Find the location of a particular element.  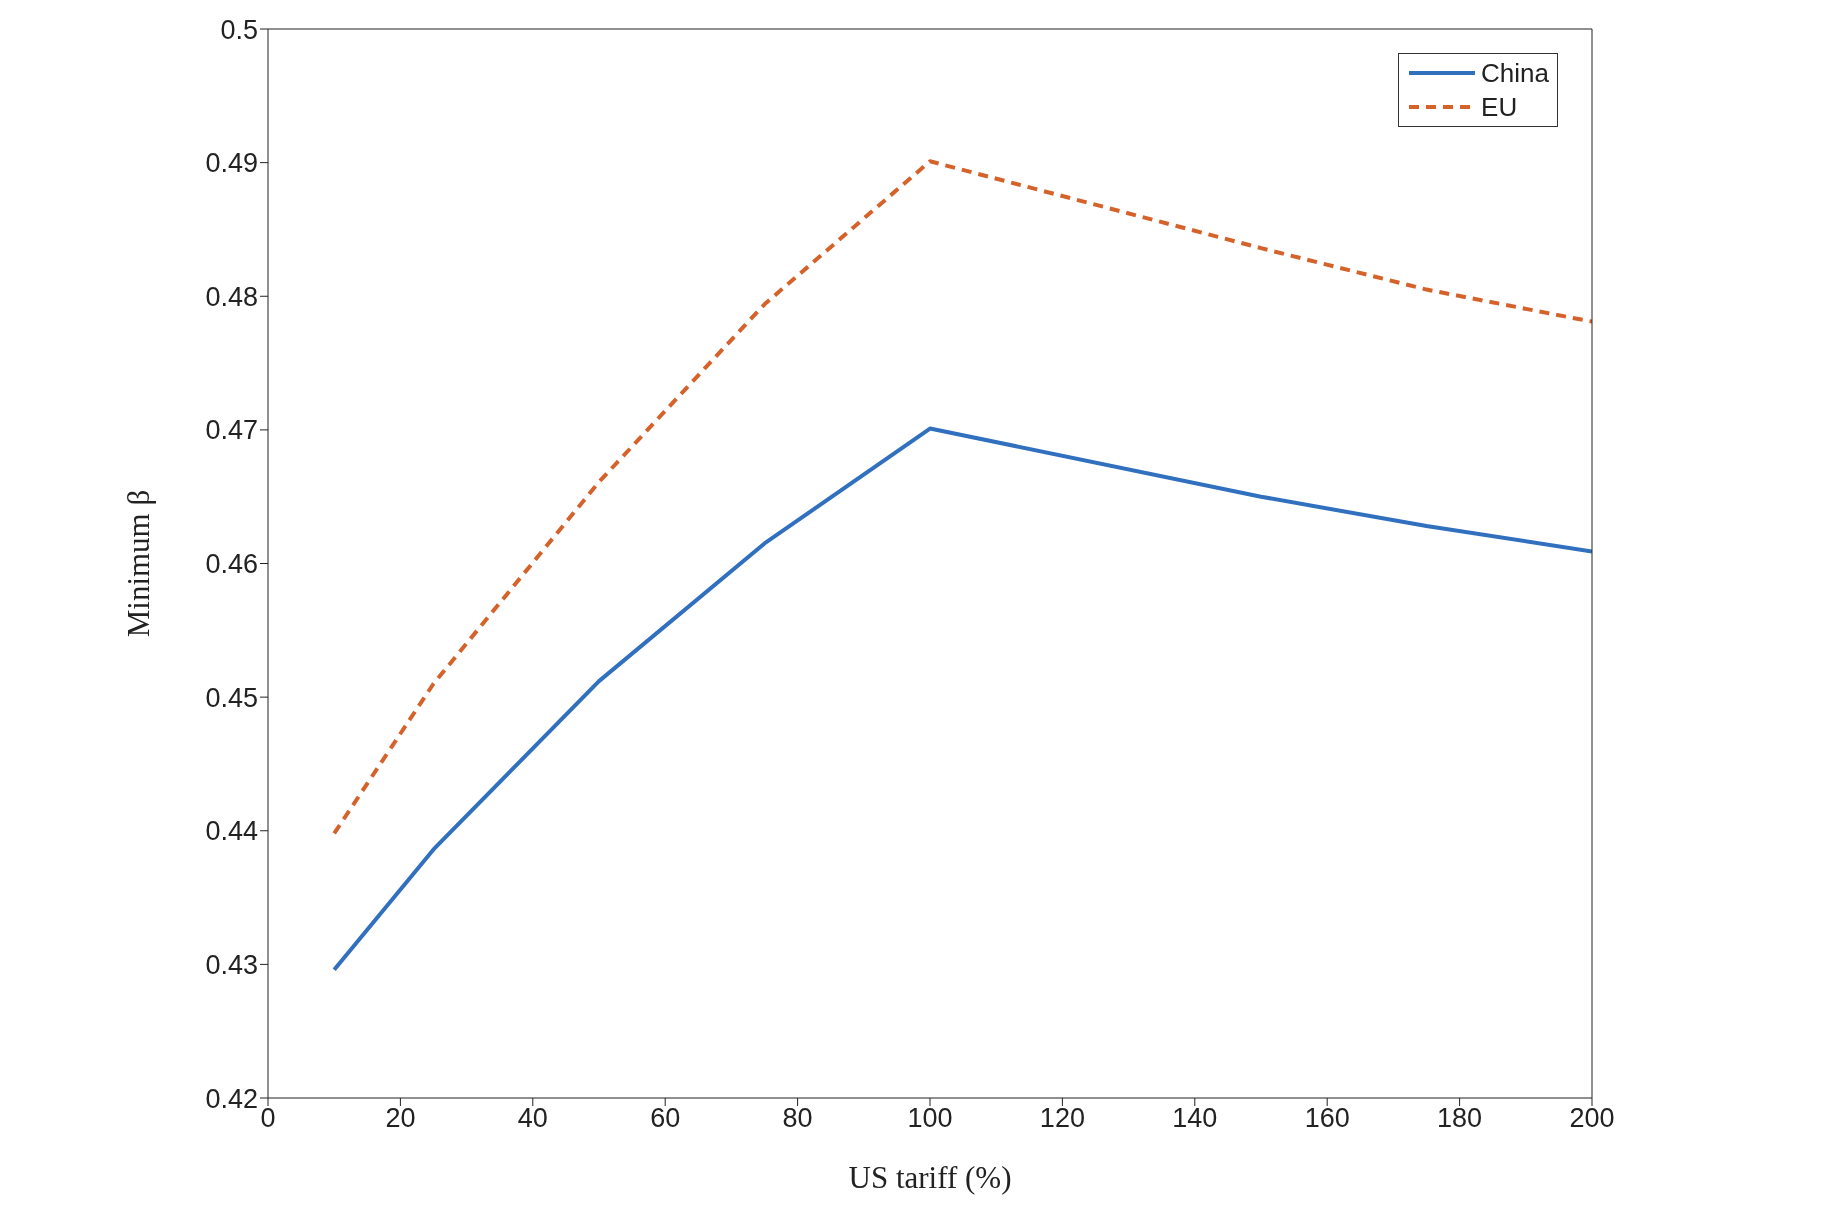

y-axis-title: Minimum β is located at coordinates (139, 563).